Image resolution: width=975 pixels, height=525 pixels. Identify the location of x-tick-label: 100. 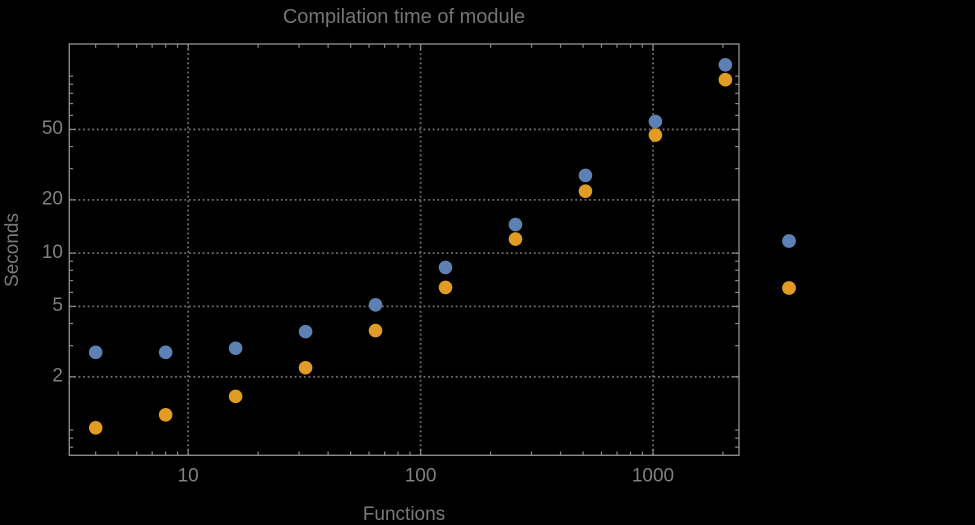
(421, 476).